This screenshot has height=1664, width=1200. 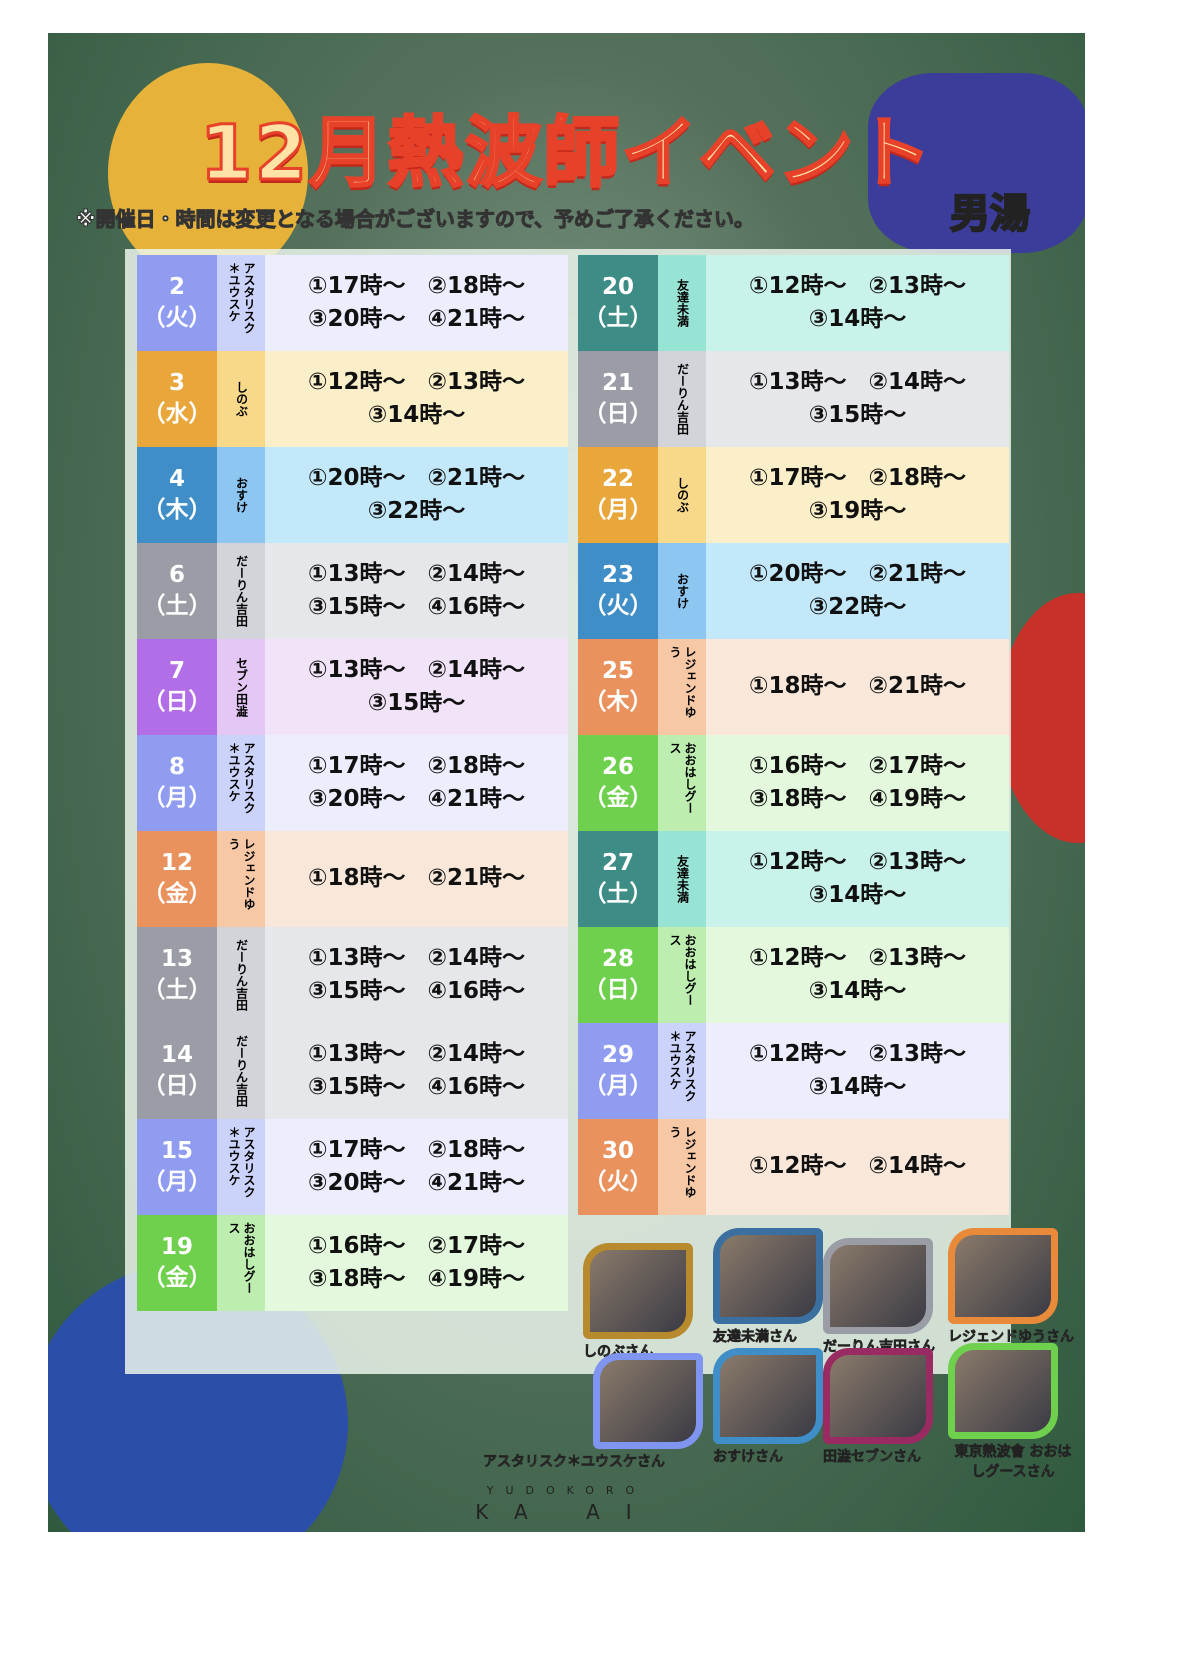 I want to click on performer-cell: しのぶ, so click(x=682, y=495).